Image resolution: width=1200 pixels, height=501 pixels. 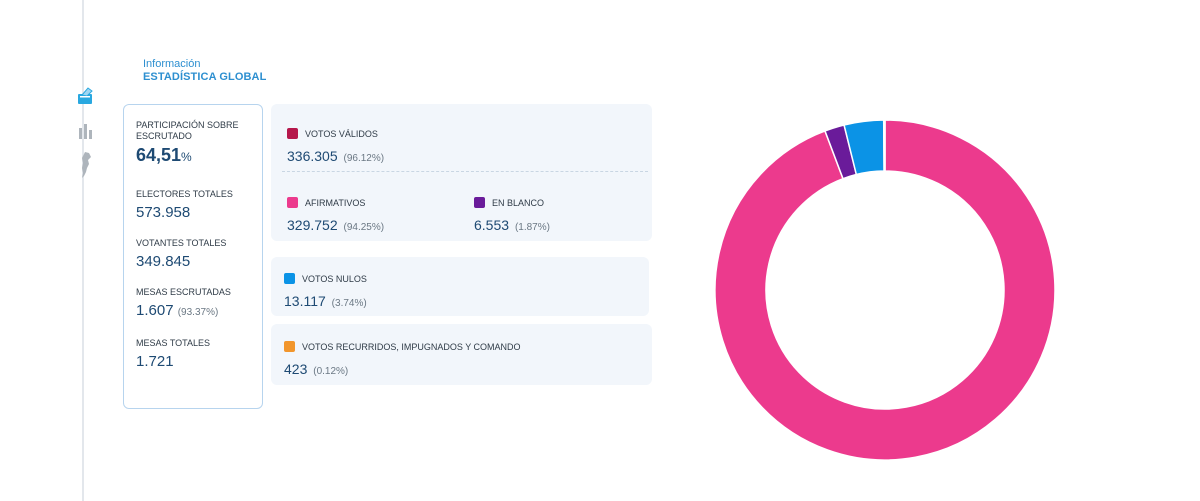 What do you see at coordinates (83, 250) in the screenshot?
I see `sidebar-rail` at bounding box center [83, 250].